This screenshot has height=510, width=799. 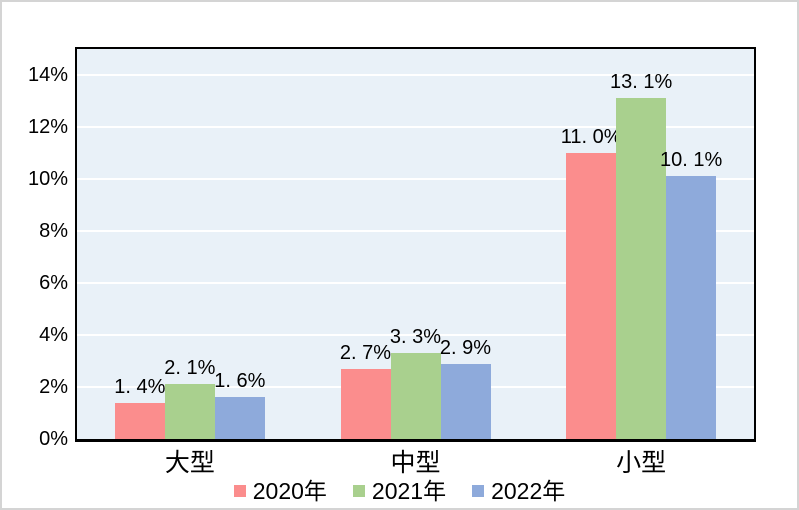 I want to click on y-tick-label: 14%, so click(x=47, y=75).